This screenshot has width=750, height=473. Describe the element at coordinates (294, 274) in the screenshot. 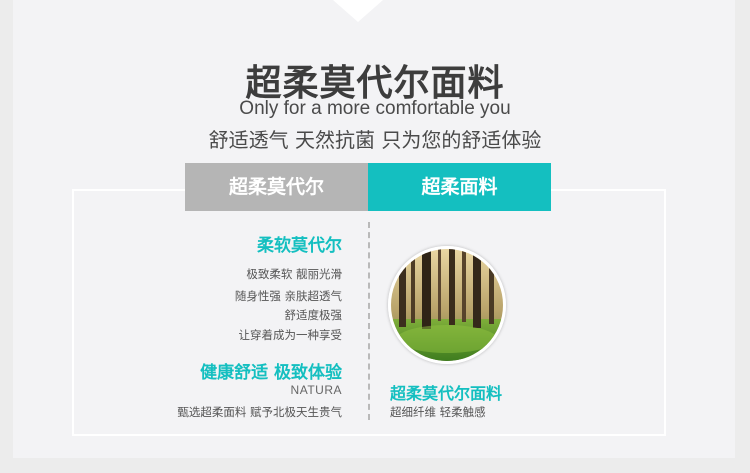

I see `feature-line: 极致柔软 靓丽光滑` at that location.